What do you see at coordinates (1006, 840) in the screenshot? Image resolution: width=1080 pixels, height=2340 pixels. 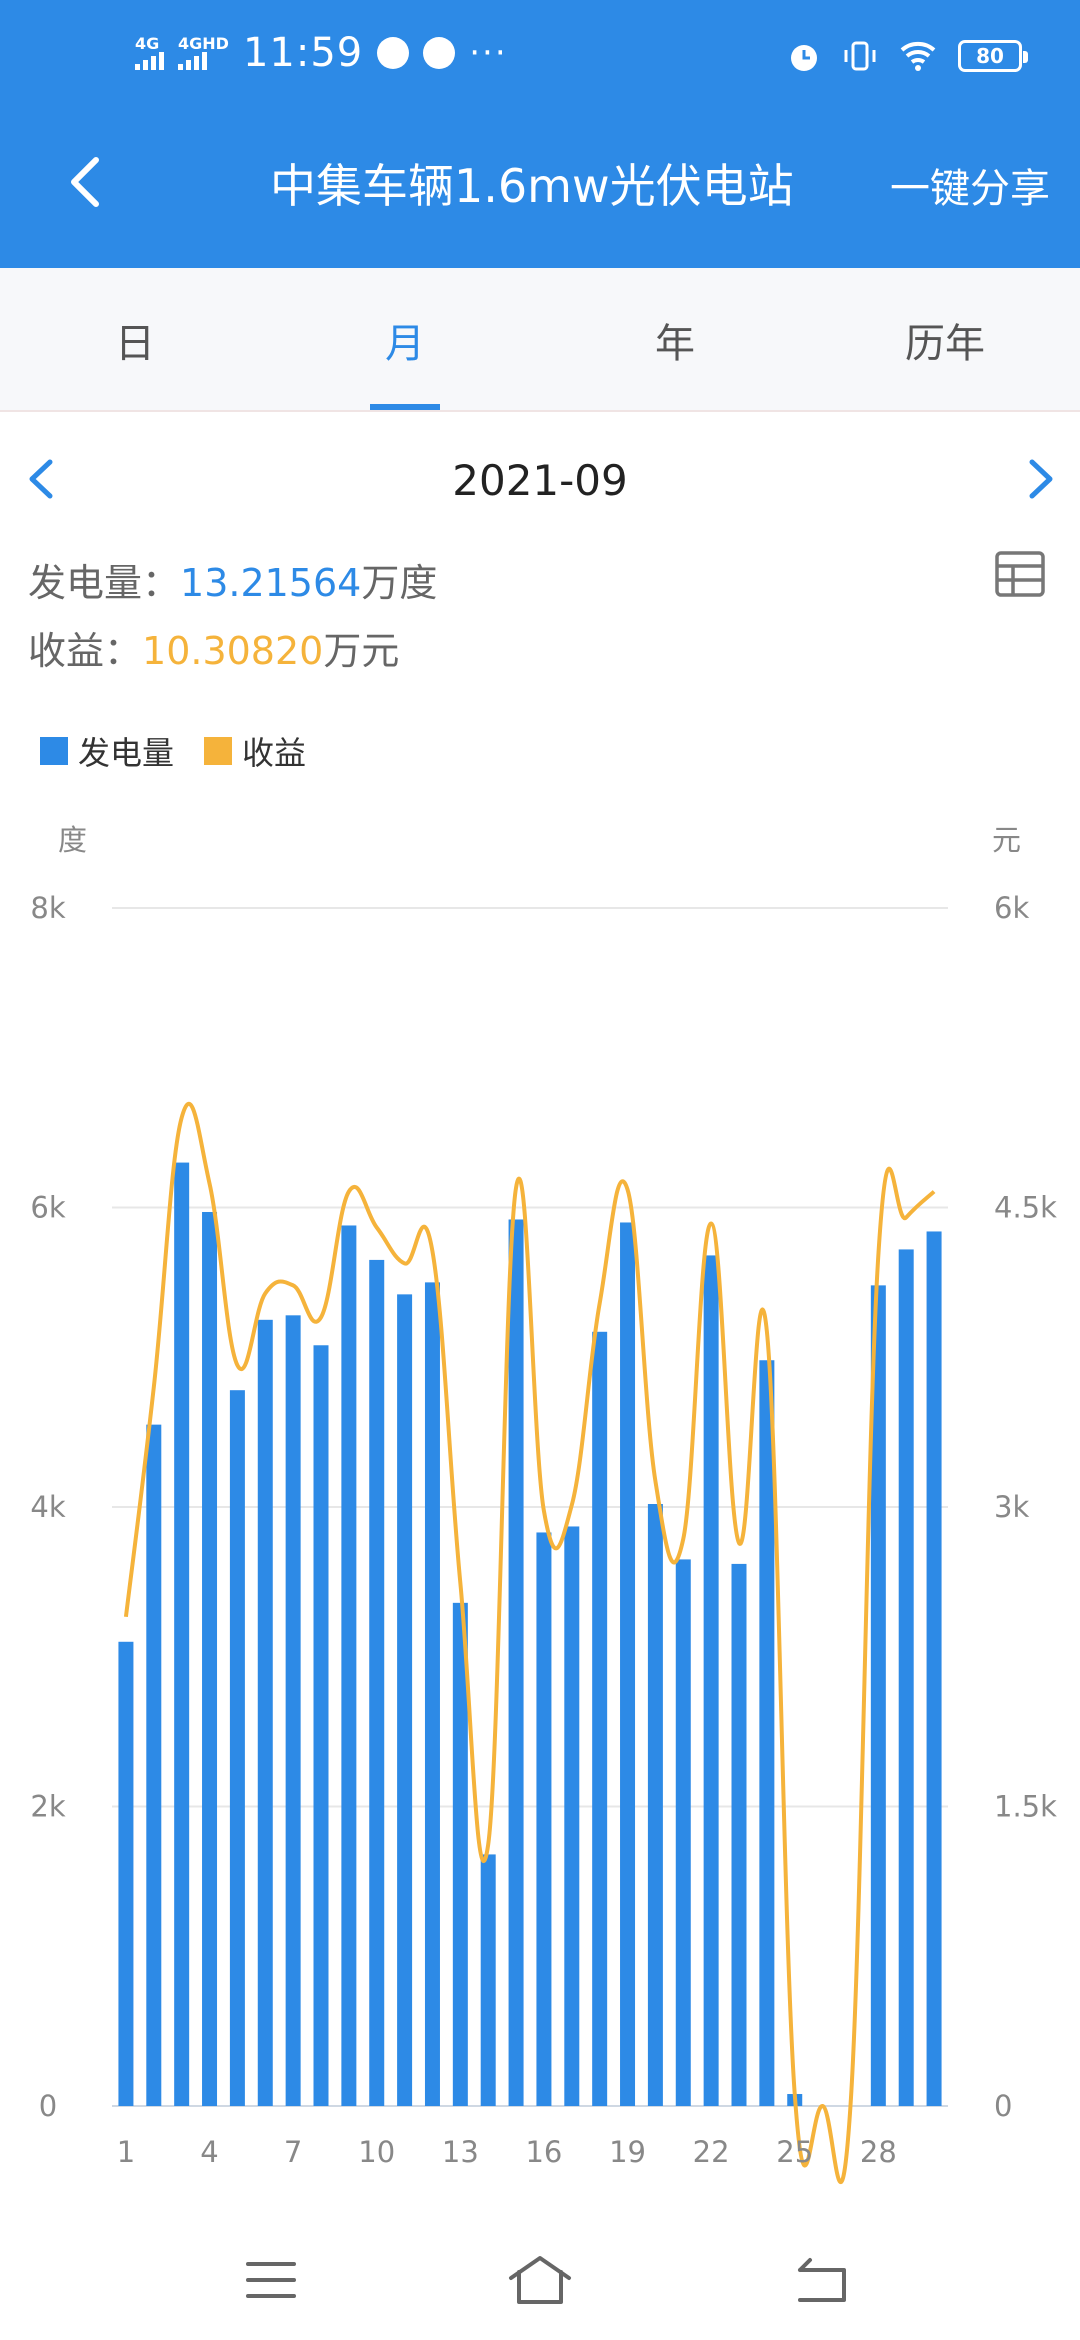 I see `y-axis-right-unit: 元` at bounding box center [1006, 840].